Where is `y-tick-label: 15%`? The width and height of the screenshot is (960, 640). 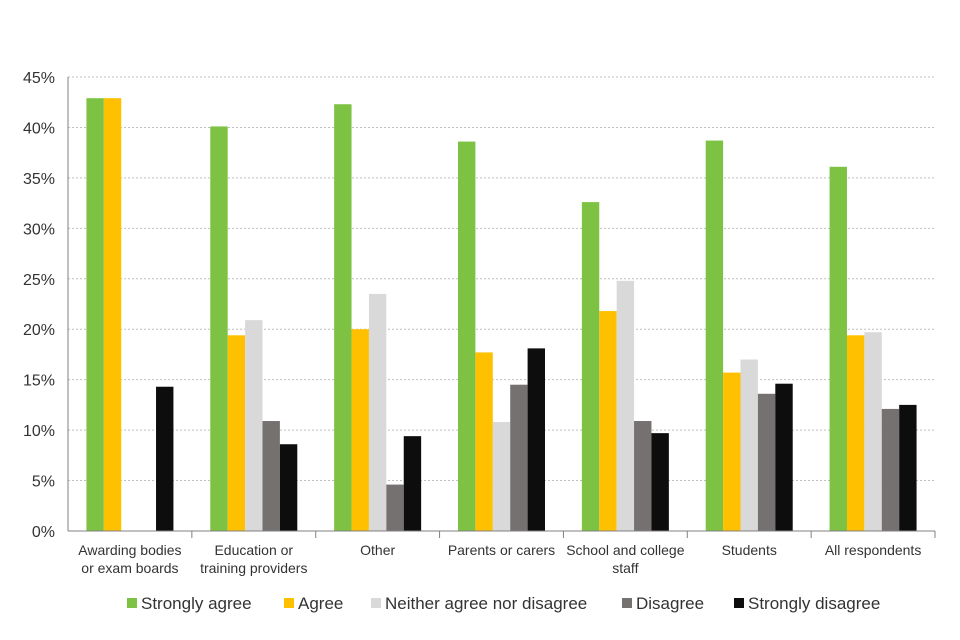
y-tick-label: 15% is located at coordinates (39, 381).